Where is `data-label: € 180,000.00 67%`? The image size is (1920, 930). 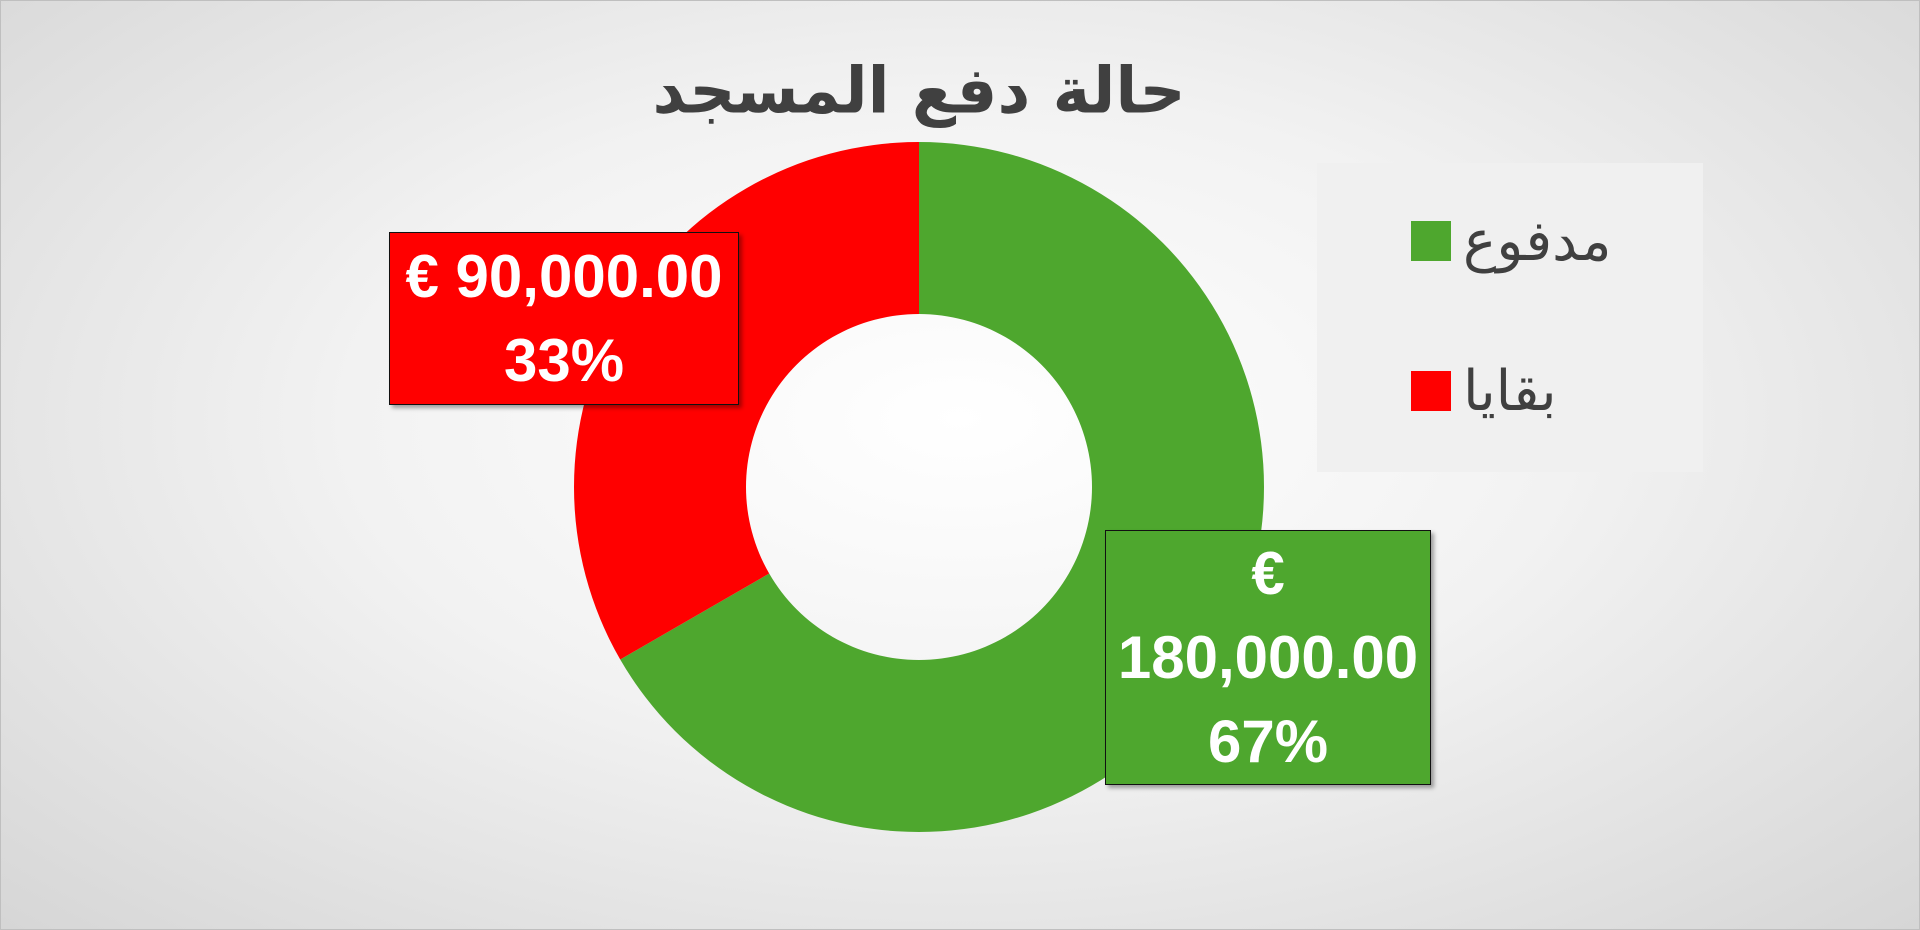 data-label: € 180,000.00 67% is located at coordinates (1268, 657).